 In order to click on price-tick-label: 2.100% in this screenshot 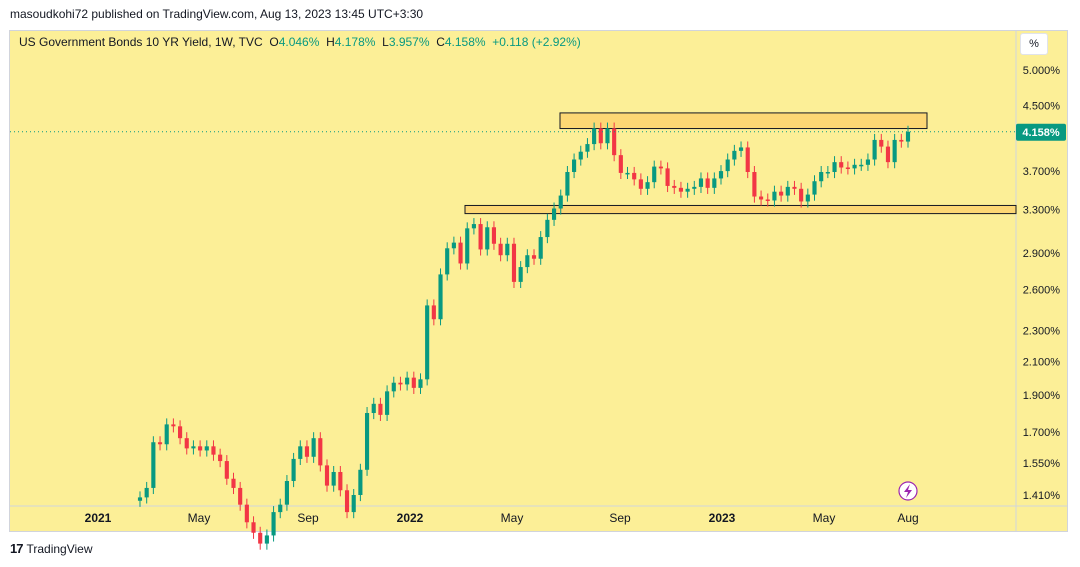, I will do `click(1042, 362)`.